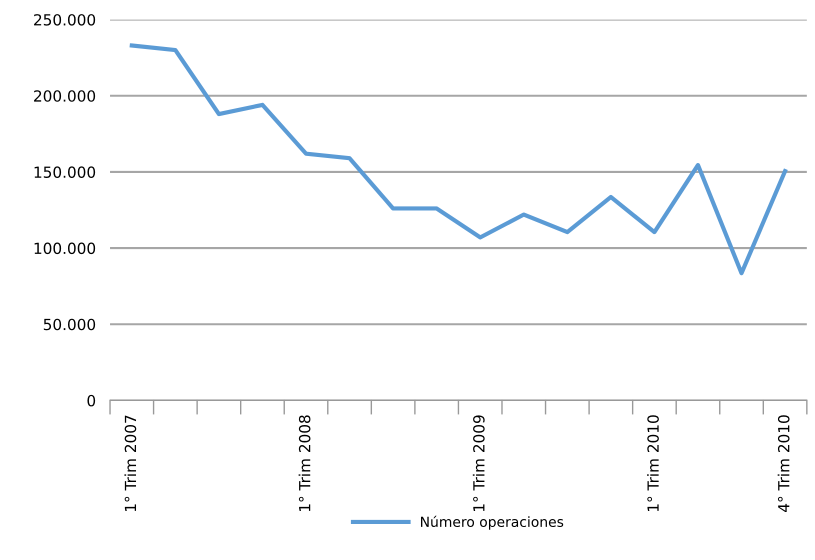 The image size is (815, 560). I want to click on x-tick-label: 1° Trim 2009, so click(478, 463).